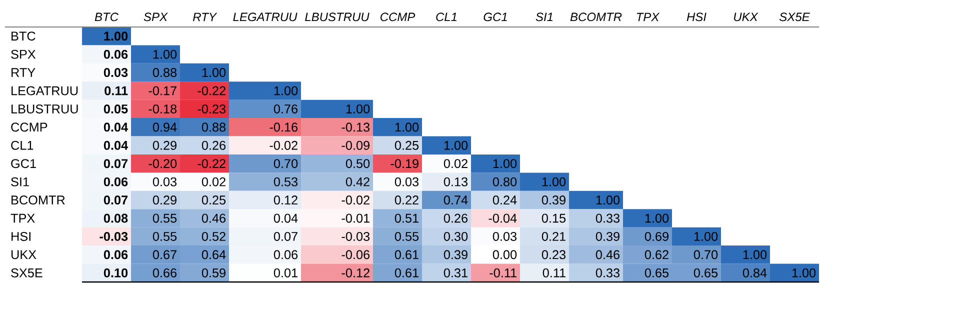 Image resolution: width=969 pixels, height=331 pixels. What do you see at coordinates (456, 218) in the screenshot?
I see `data-label: 0.26` at bounding box center [456, 218].